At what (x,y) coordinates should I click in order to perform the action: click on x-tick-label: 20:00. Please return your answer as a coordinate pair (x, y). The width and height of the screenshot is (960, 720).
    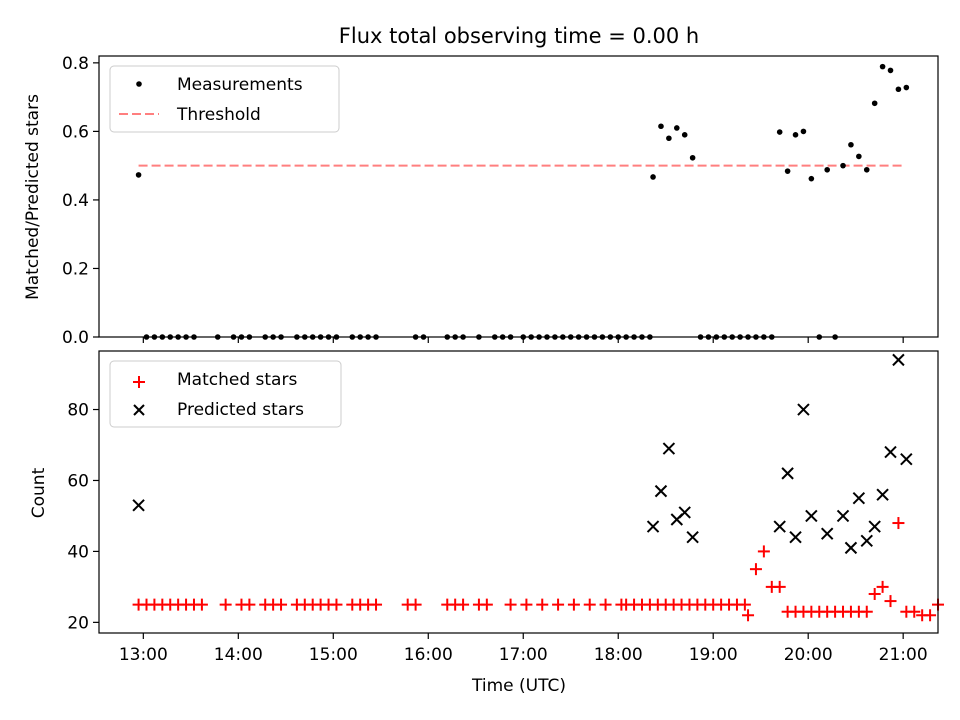
    Looking at the image, I should click on (808, 655).